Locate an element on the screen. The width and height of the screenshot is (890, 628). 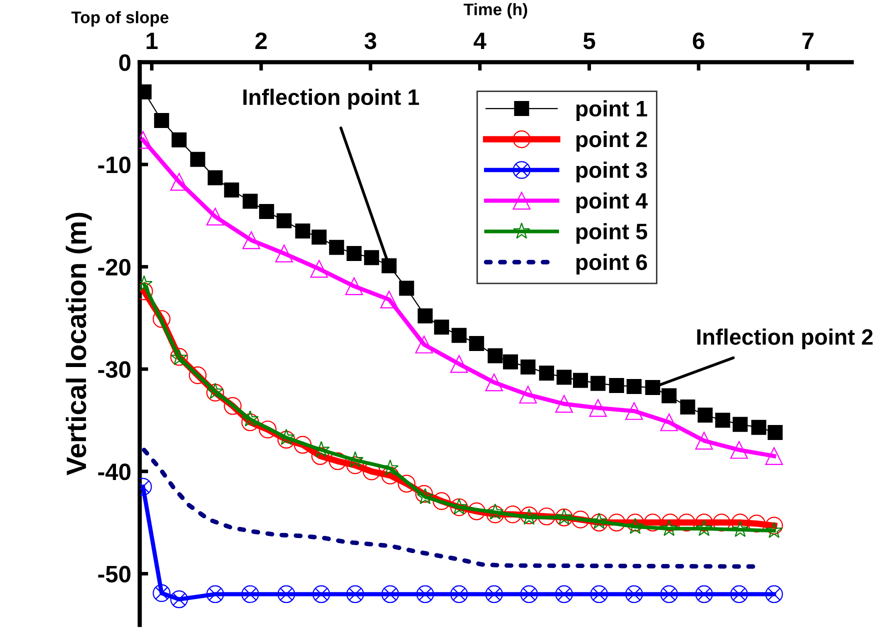
x-tick-label: 2 is located at coordinates (261, 40).